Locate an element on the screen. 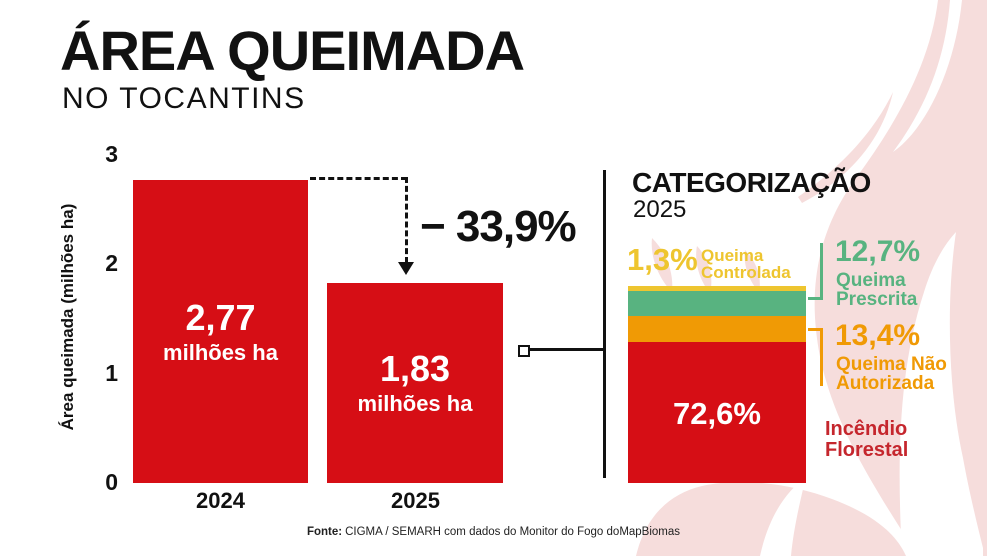  bar-2025-unit: milhões ha is located at coordinates (415, 403).